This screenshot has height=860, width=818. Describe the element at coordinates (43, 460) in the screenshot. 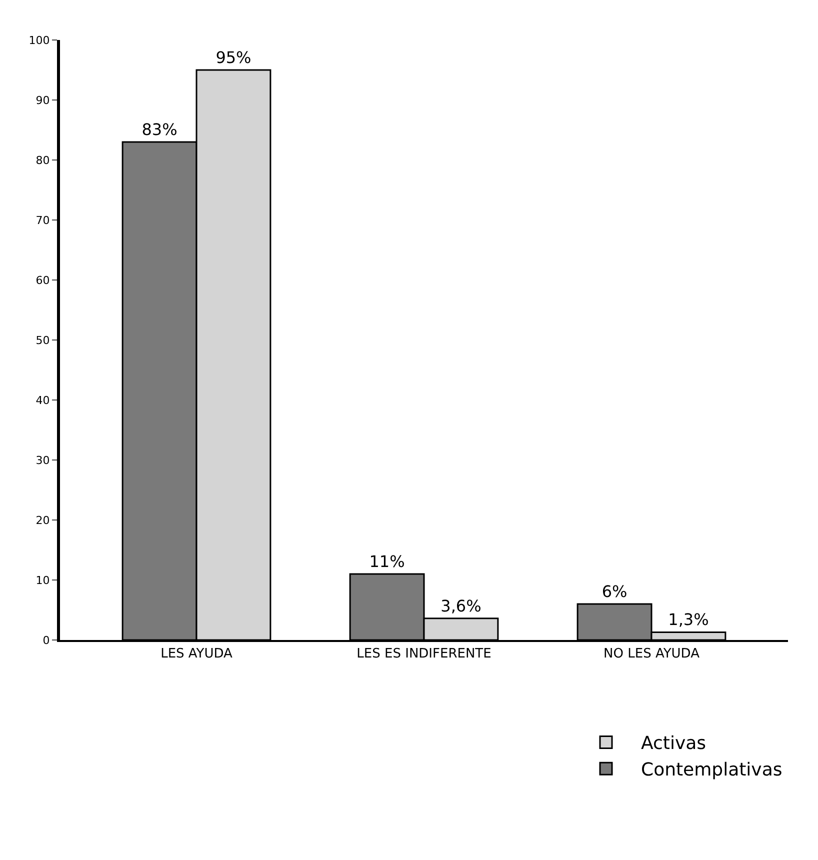

I see `y-tick-label: 30` at that location.